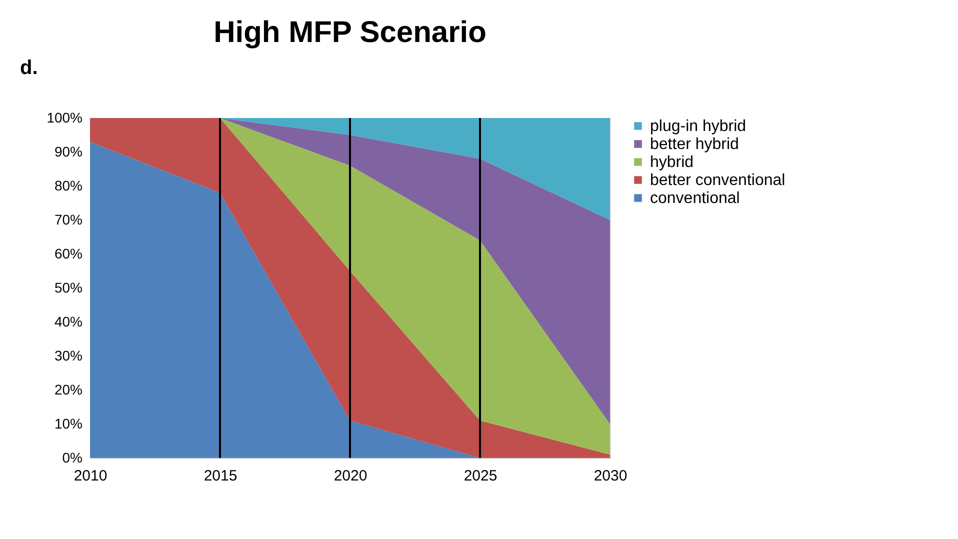  I want to click on legend-label: better conventional, so click(718, 180).